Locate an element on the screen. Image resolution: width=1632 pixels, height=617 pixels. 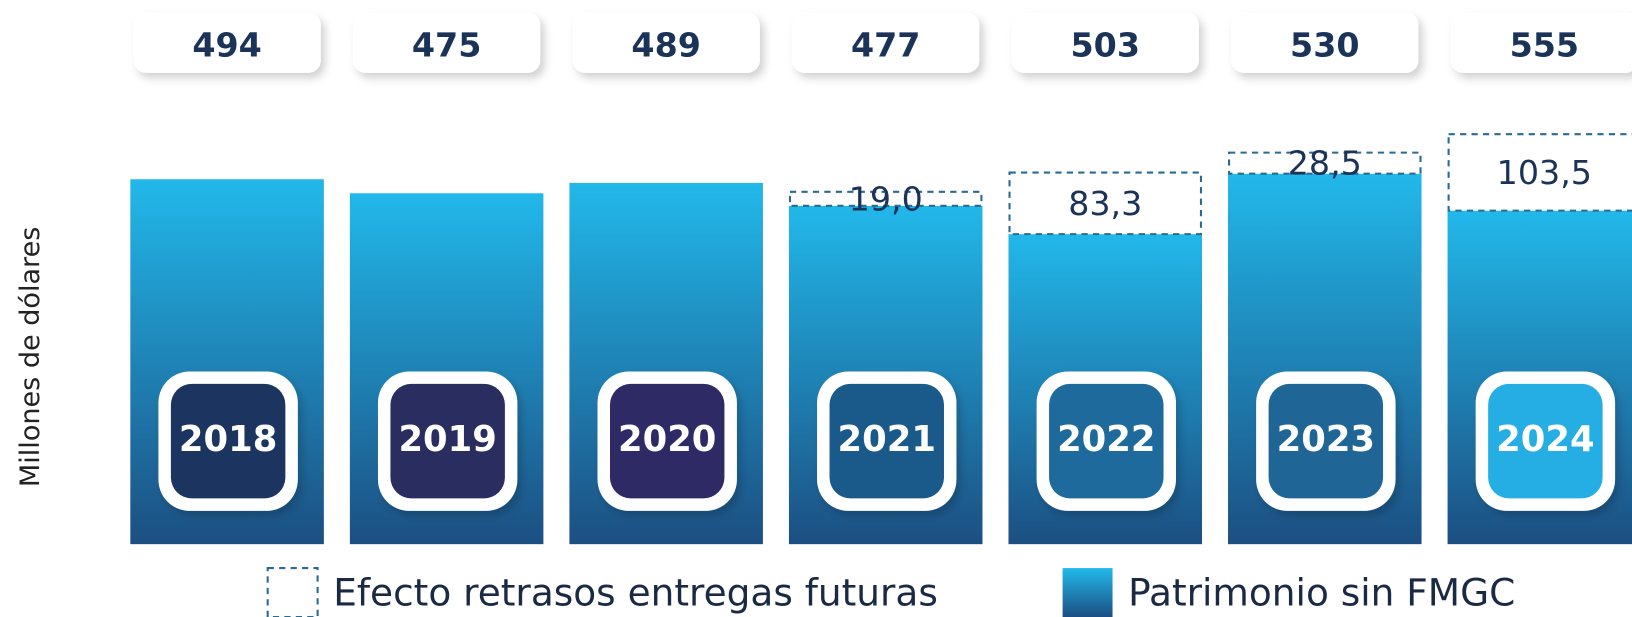
x-tick-label: 2020 is located at coordinates (667, 439).